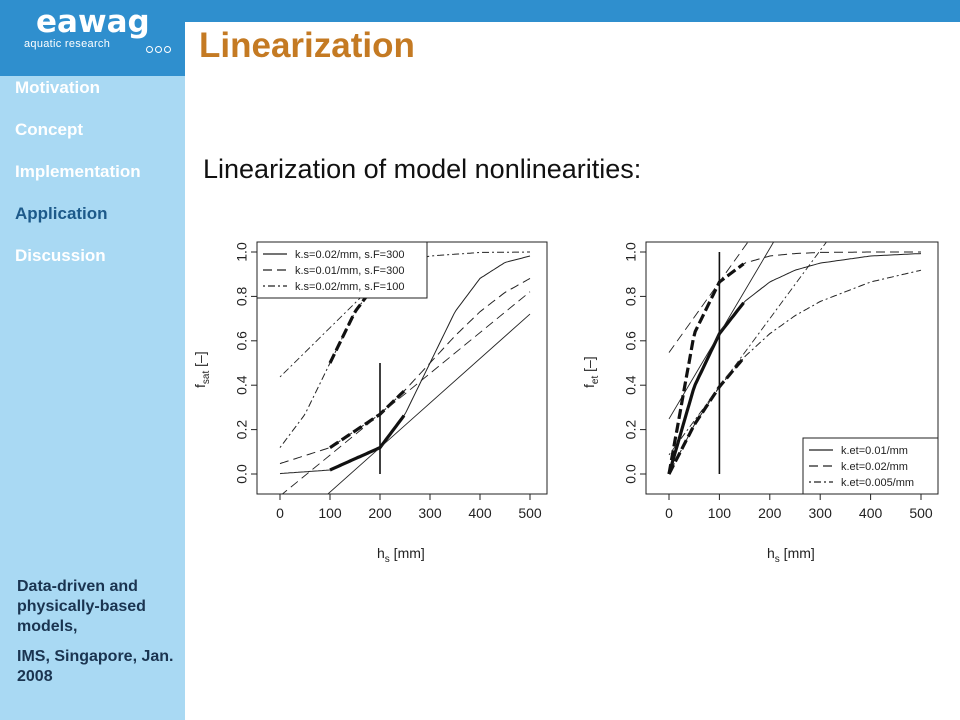 The image size is (960, 720). Describe the element at coordinates (61, 213) in the screenshot. I see `sidebar-item-application: Application` at that location.